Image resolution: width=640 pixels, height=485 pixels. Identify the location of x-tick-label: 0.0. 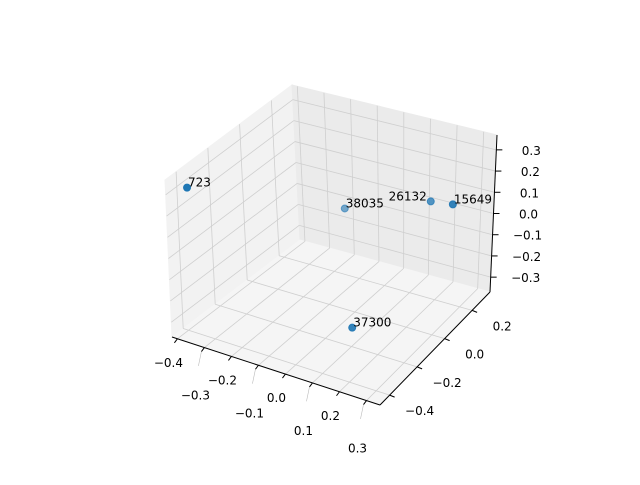
(276, 398).